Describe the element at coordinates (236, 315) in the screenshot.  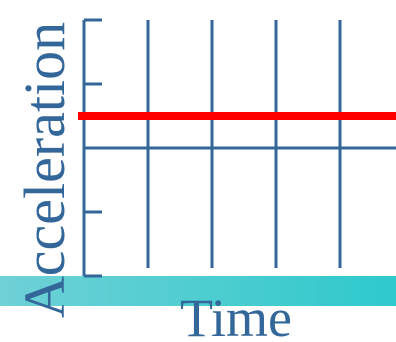
I see `x-axis-label: Time` at that location.